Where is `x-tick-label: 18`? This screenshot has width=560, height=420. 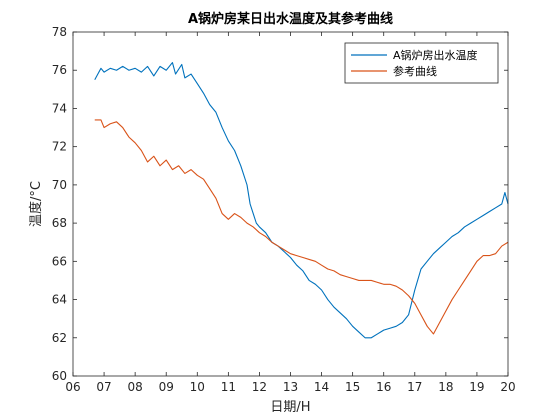 x-tick-label: 18 is located at coordinates (445, 387).